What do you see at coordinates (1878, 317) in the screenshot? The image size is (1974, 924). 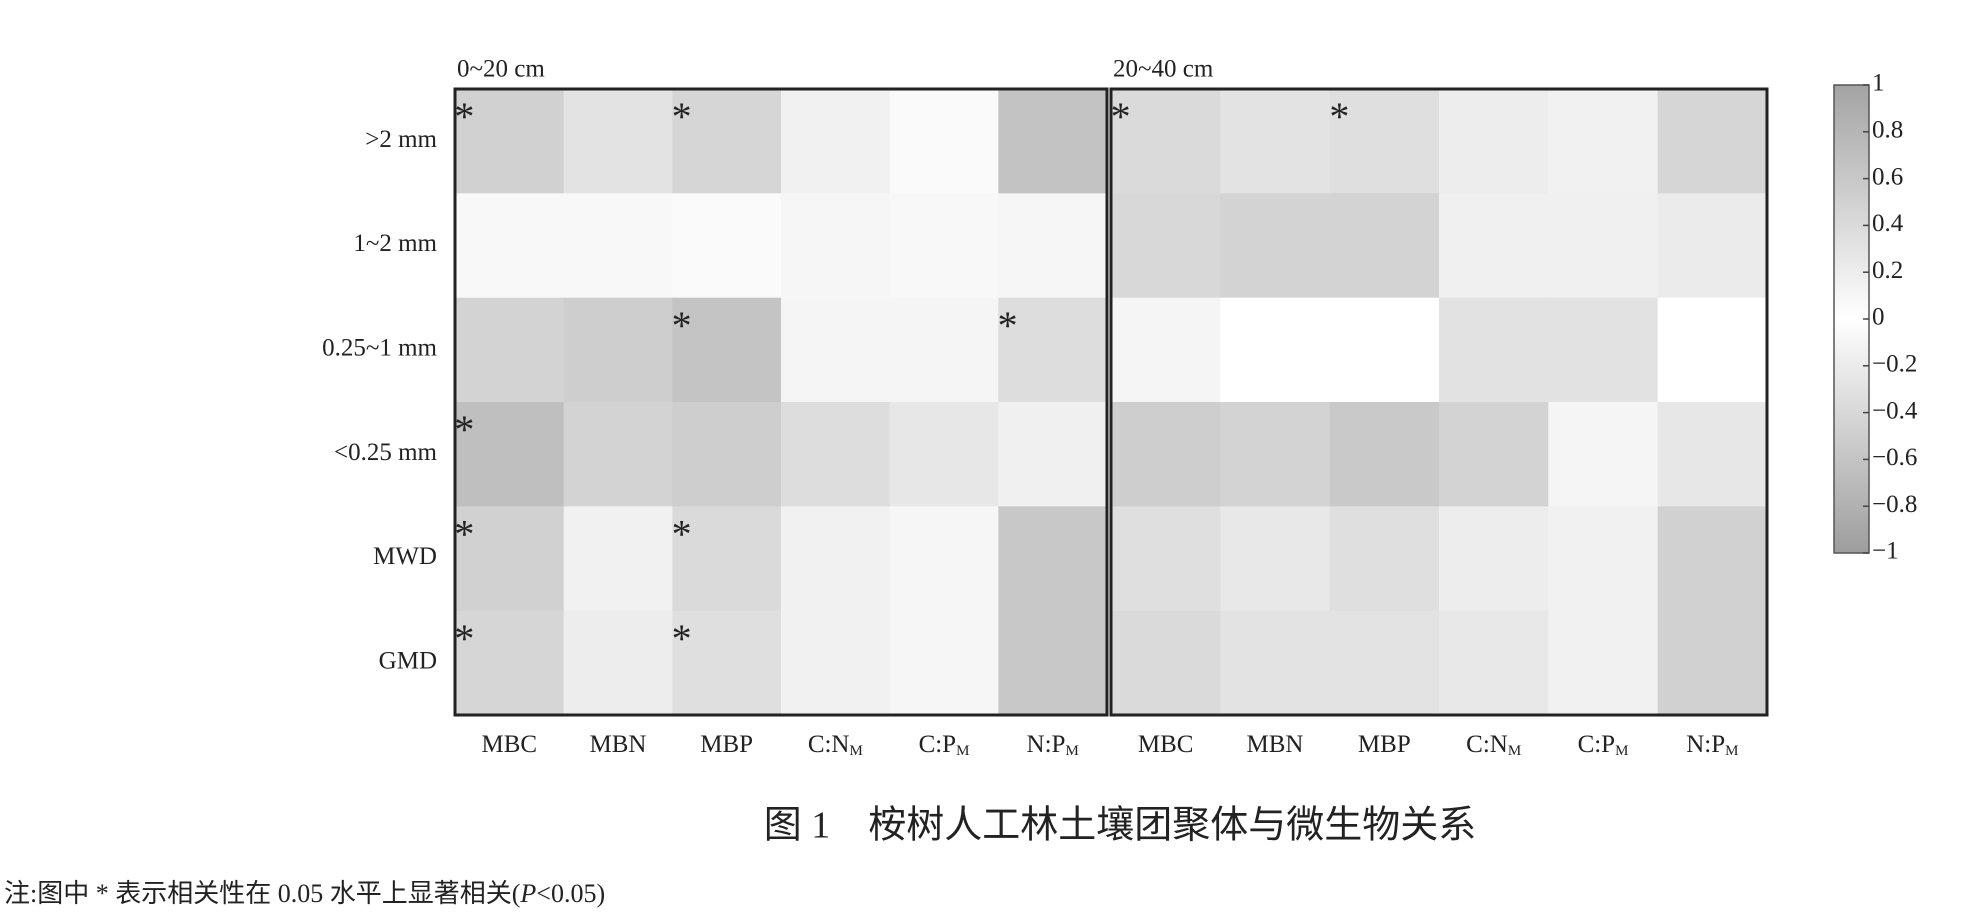 I see `colorbar-tick-label: 0` at bounding box center [1878, 317].